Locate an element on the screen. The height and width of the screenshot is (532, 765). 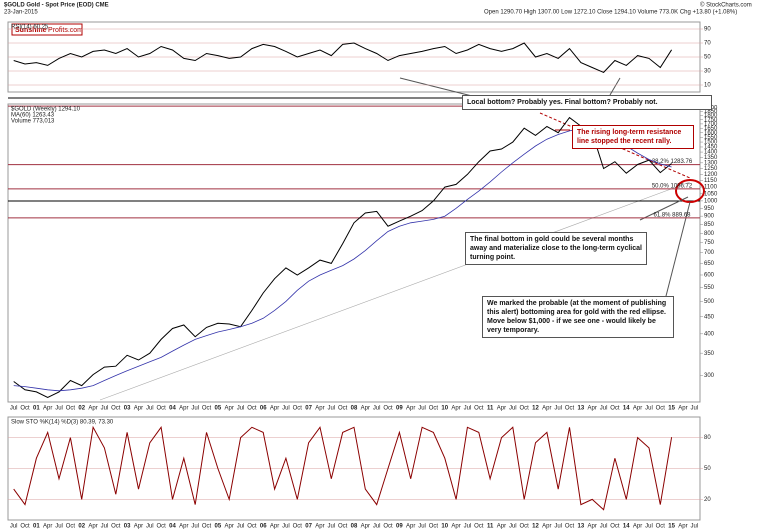
level-label: 50.0% 1086.72 is located at coordinates (672, 186).